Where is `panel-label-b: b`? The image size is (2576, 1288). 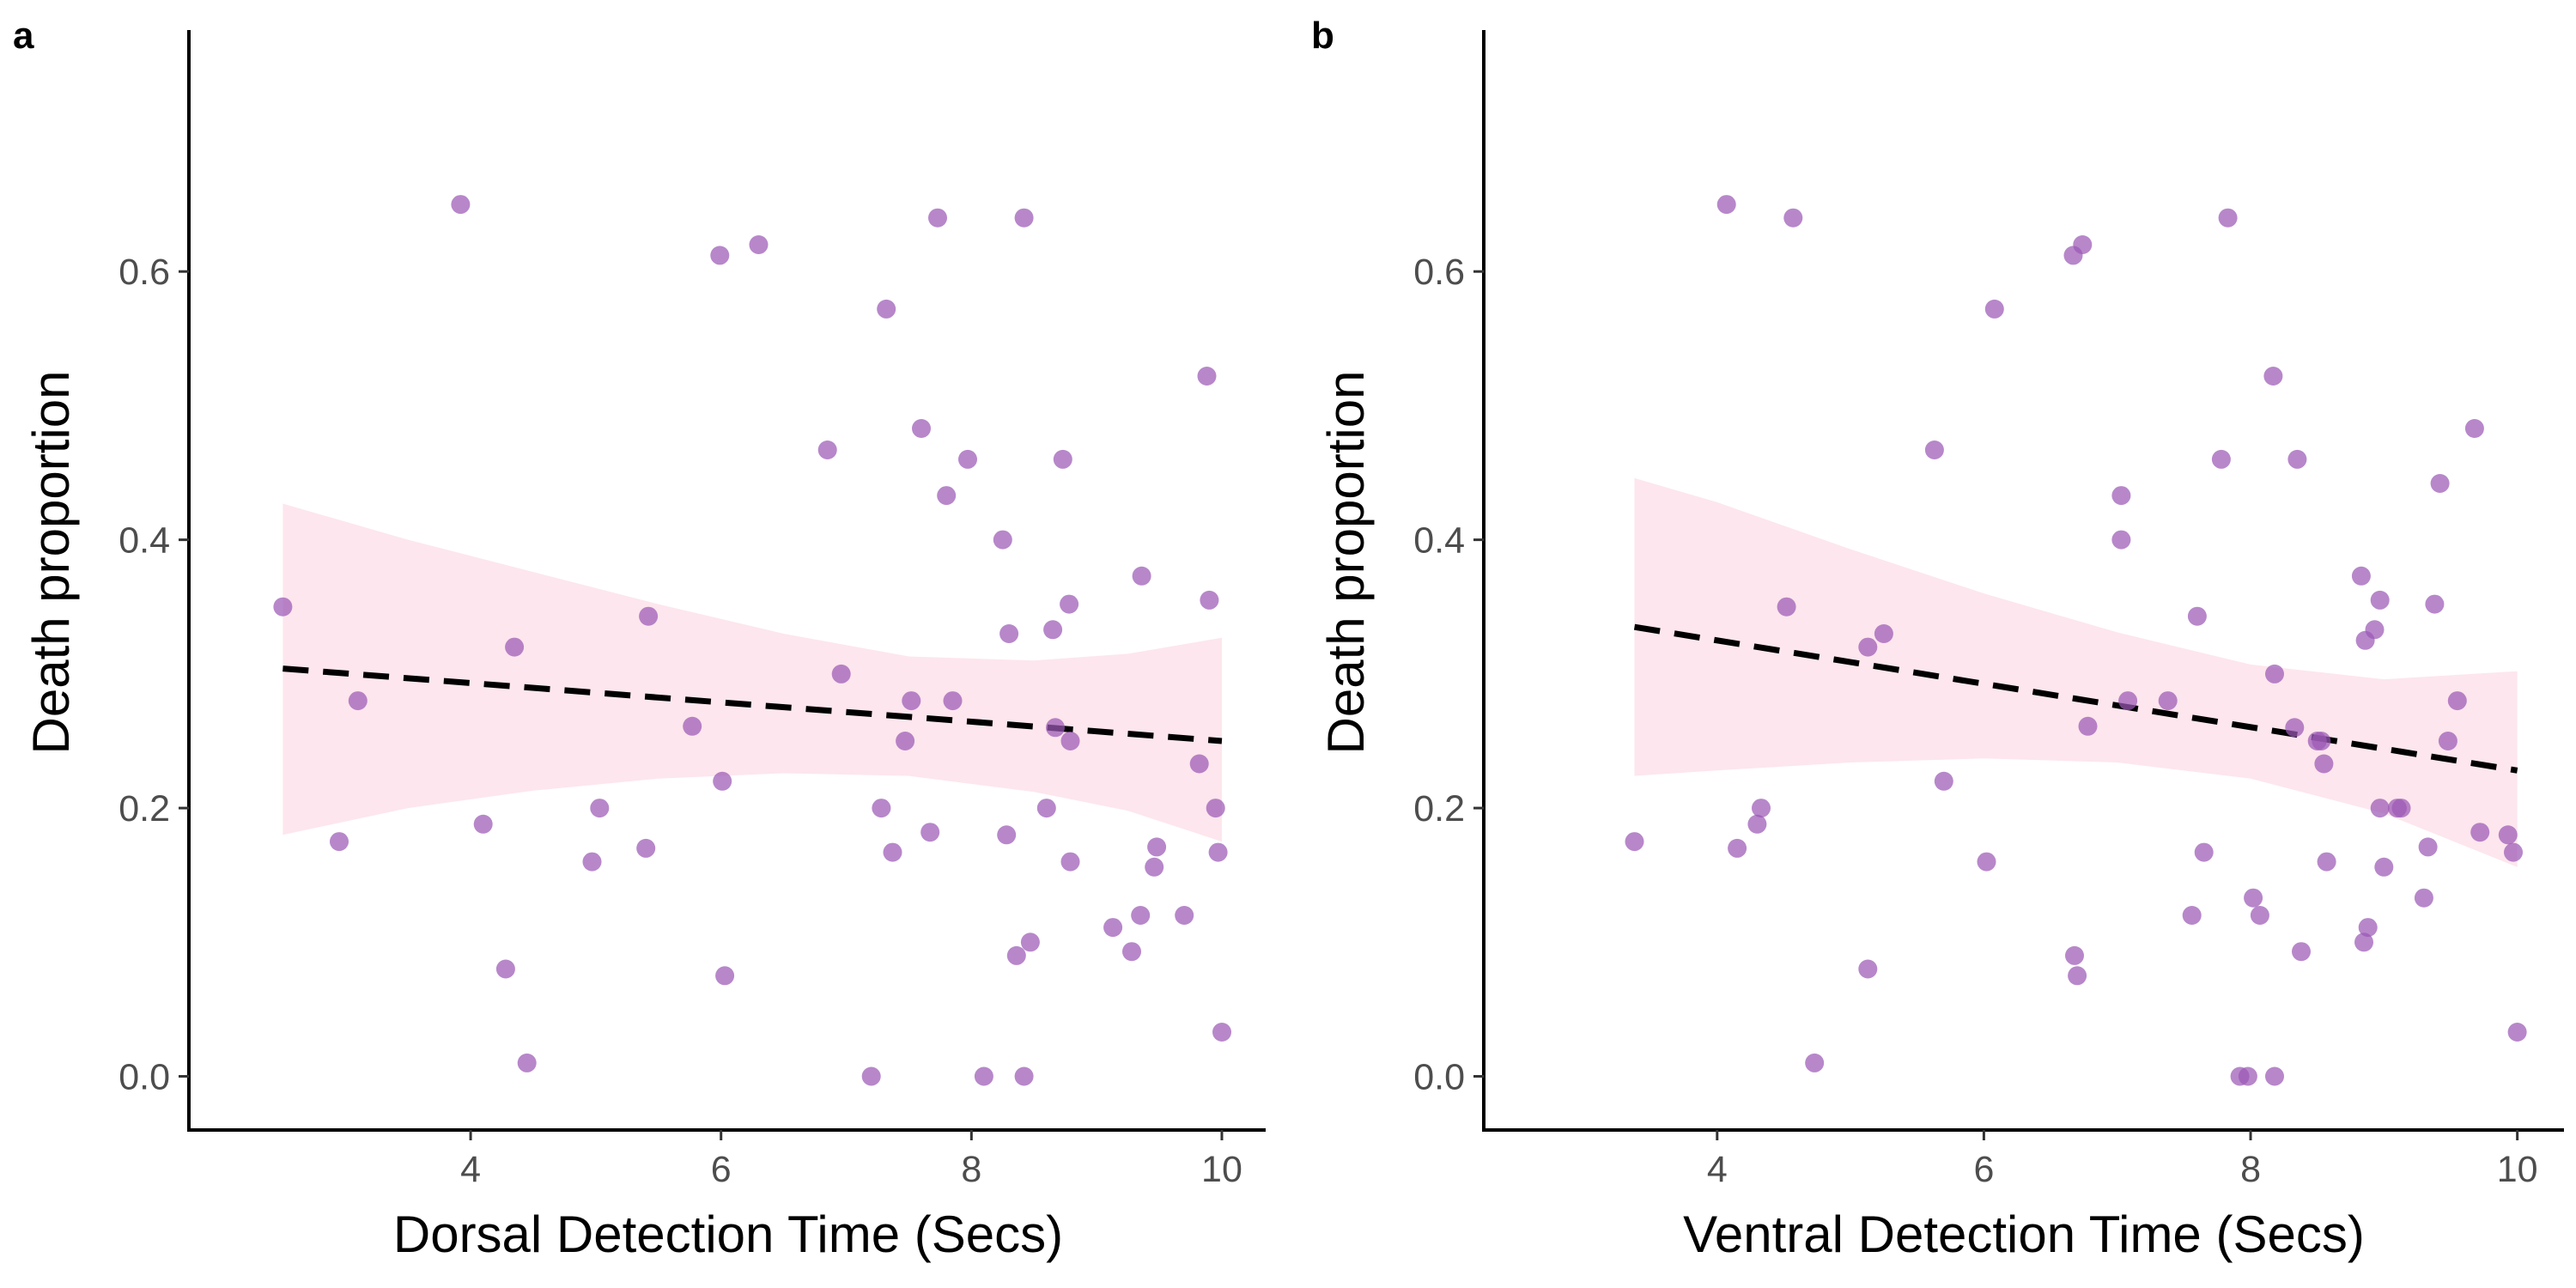
panel-label-b: b is located at coordinates (1323, 36).